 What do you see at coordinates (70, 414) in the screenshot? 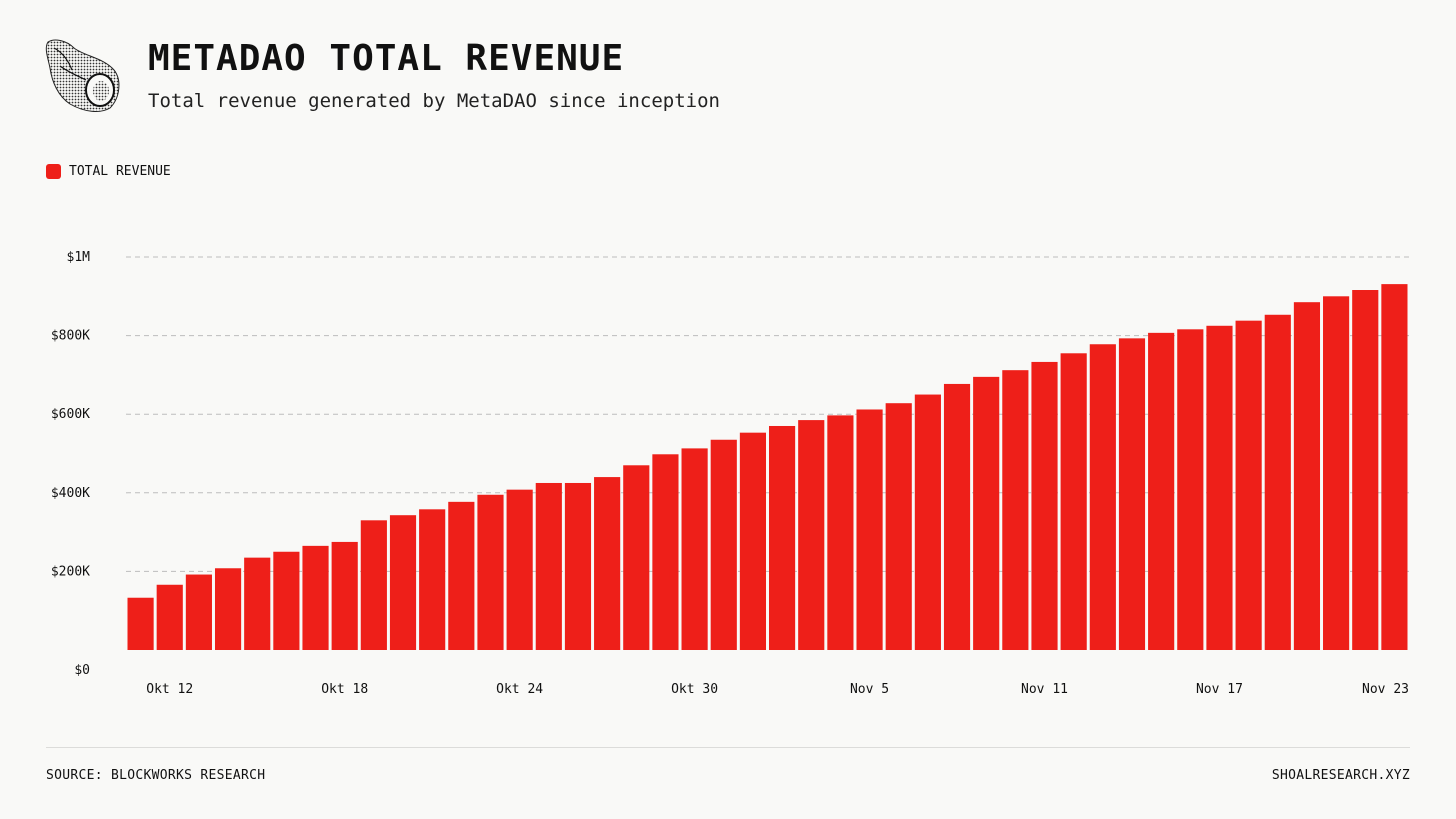
I see `y-tick-label: $600K` at bounding box center [70, 414].